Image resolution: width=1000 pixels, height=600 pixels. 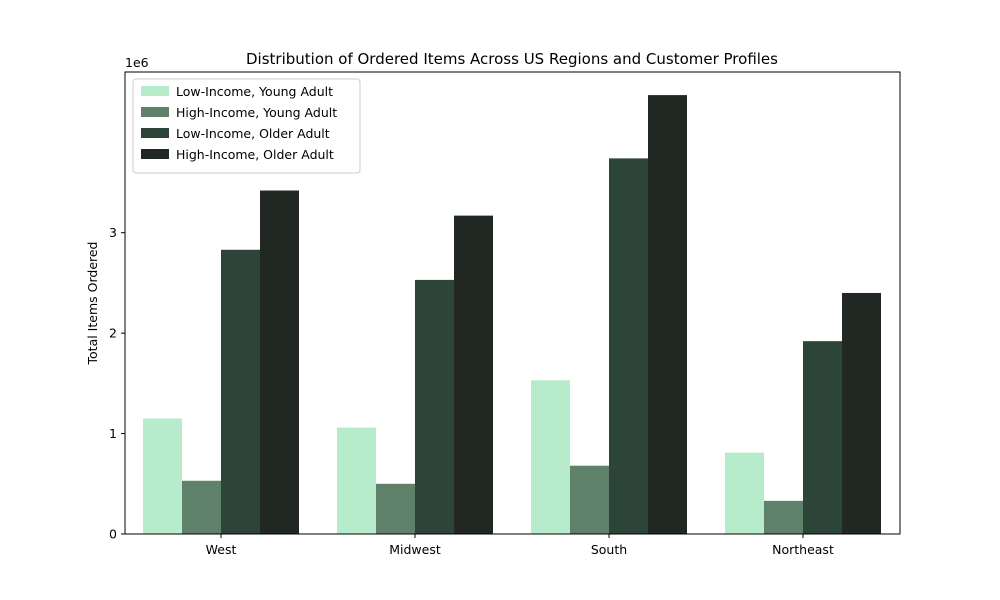 What do you see at coordinates (255, 154) in the screenshot?
I see `legend-label-4: High-Income, Older Adult` at bounding box center [255, 154].